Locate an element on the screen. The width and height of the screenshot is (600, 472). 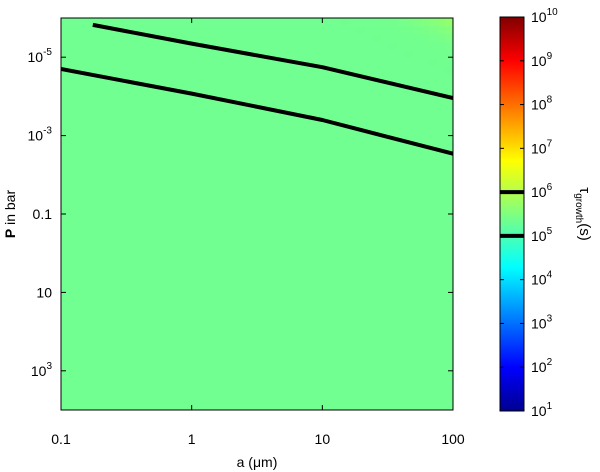
x-tick-label: 100 is located at coordinates (453, 439).